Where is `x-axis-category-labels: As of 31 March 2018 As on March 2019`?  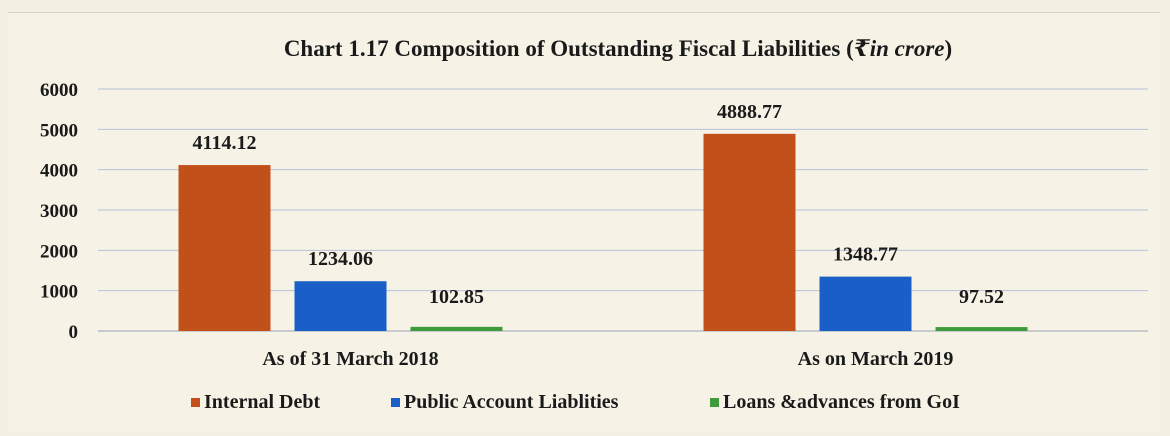
x-axis-category-labels: As of 31 March 2018 As on March 2019 is located at coordinates (607, 359).